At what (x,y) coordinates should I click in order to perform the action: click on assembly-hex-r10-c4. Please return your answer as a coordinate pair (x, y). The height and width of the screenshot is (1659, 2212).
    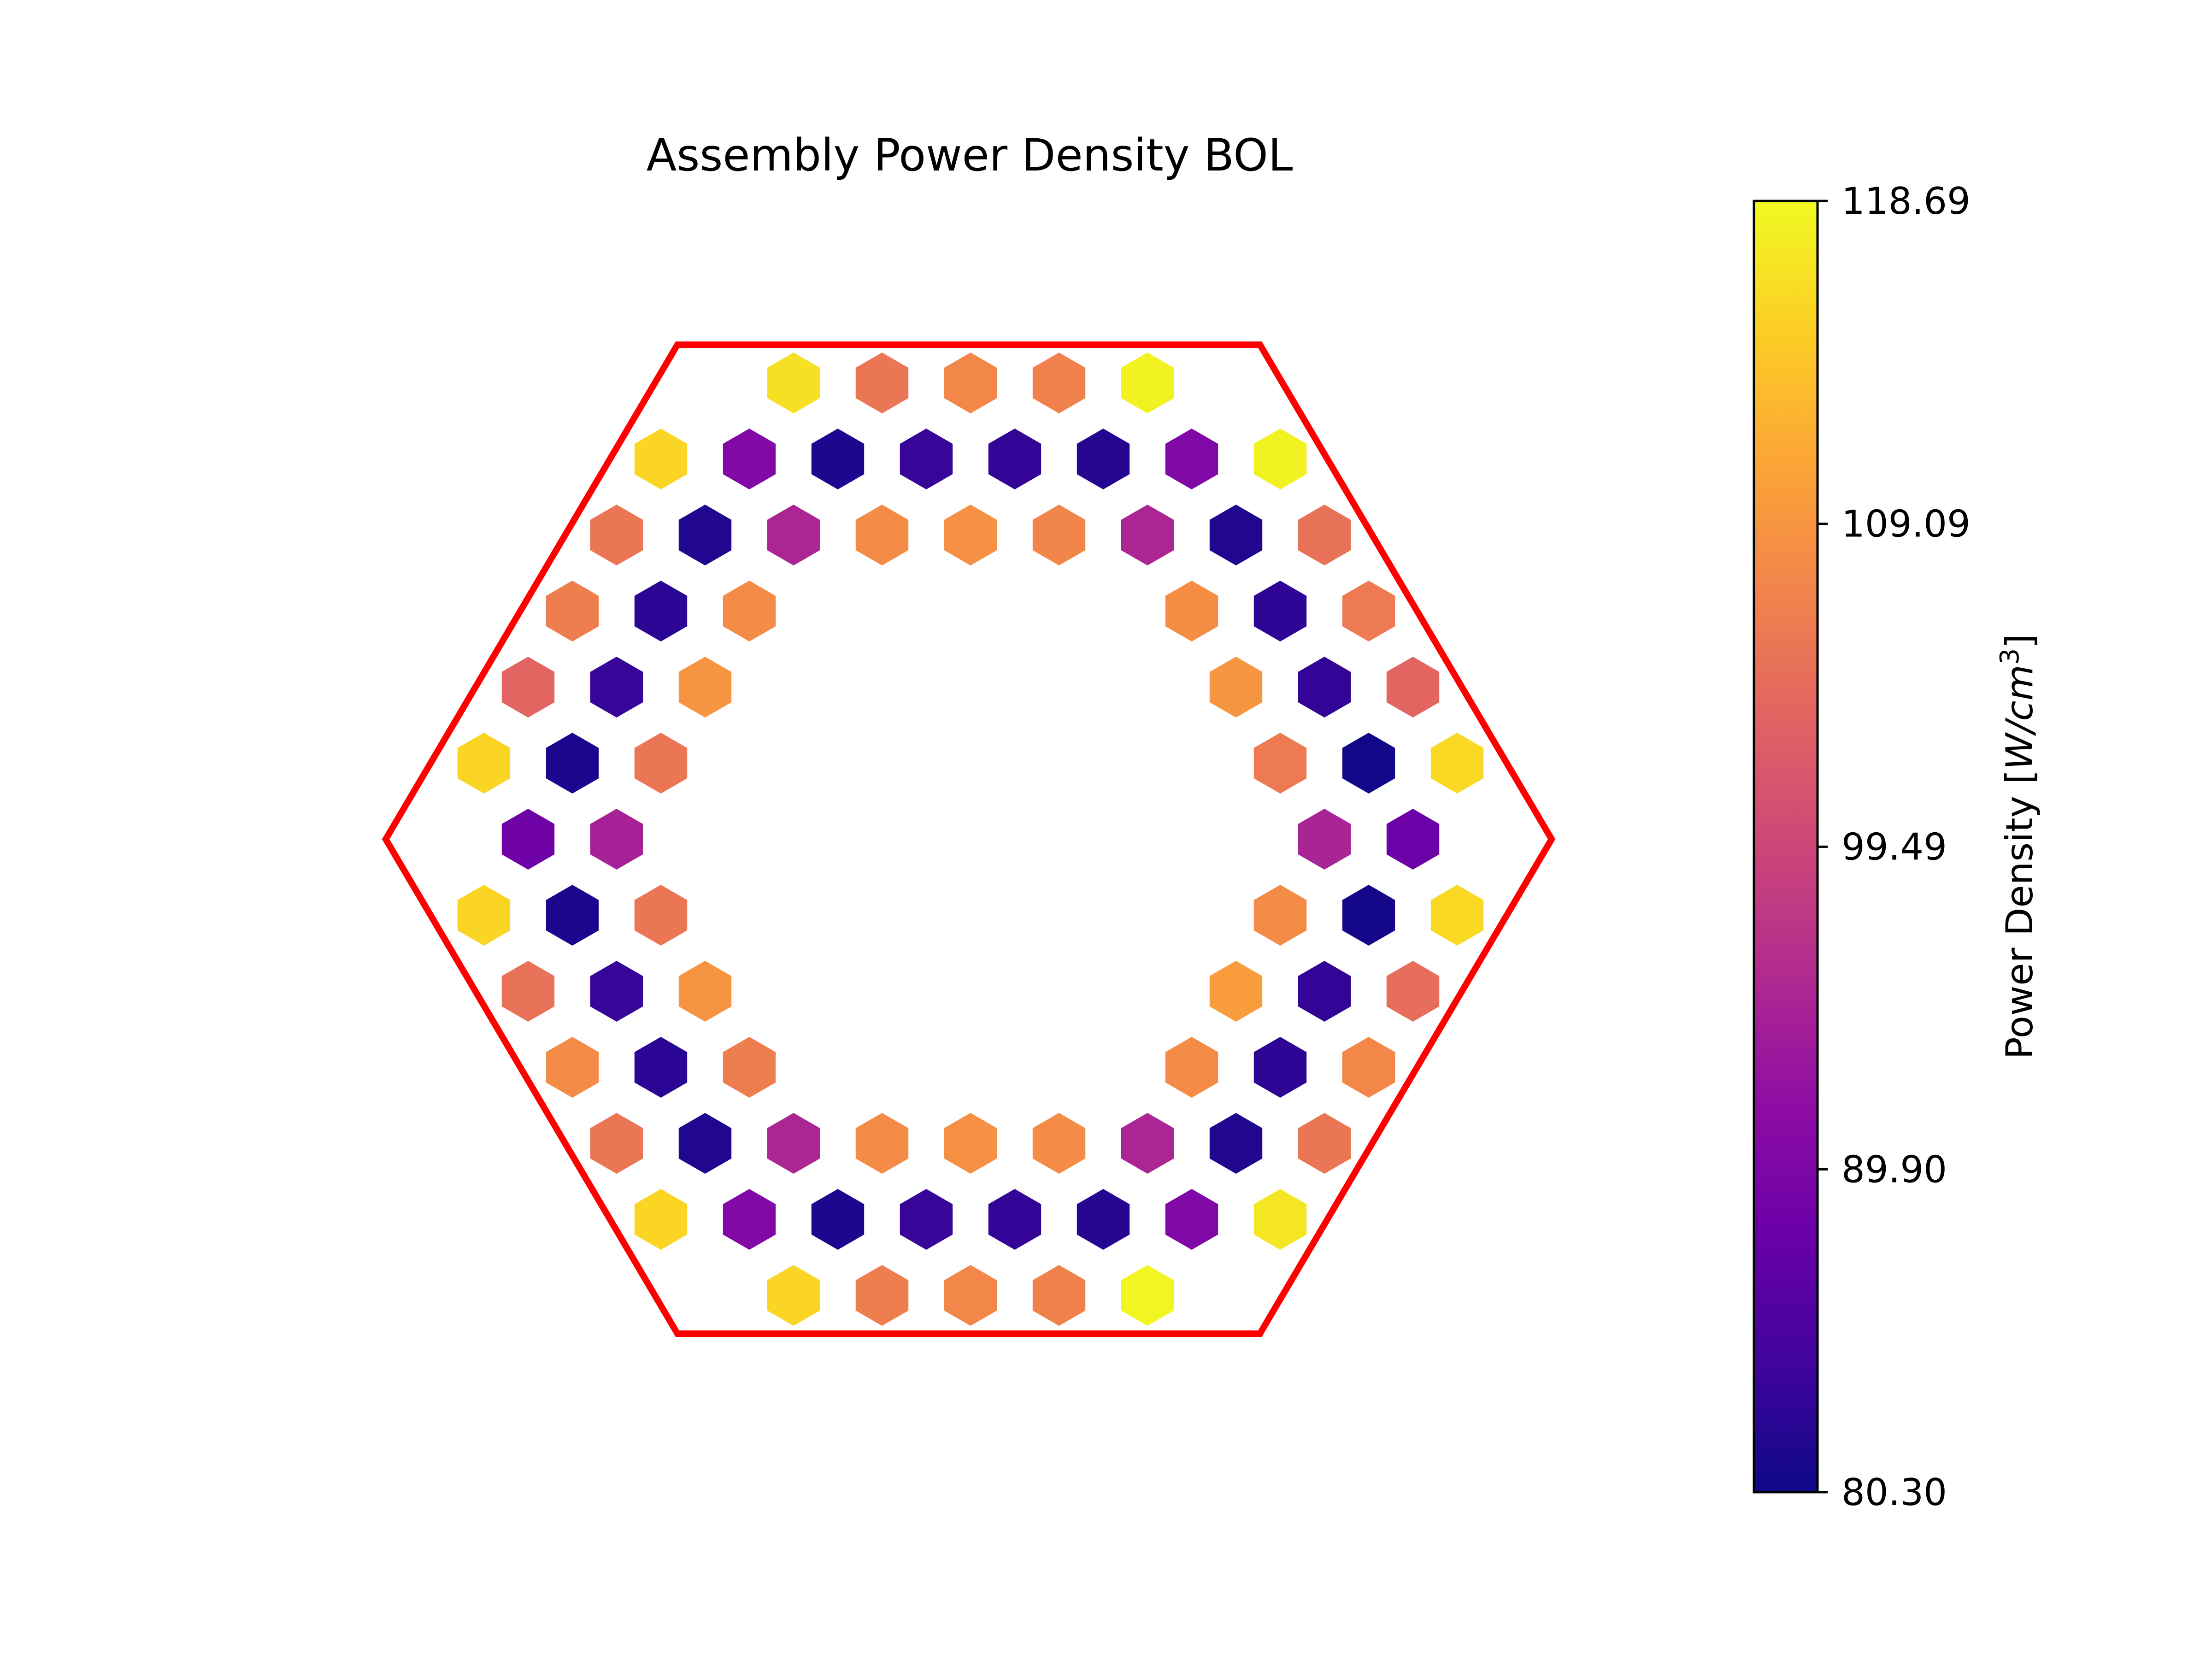
    Looking at the image, I should click on (970, 1143).